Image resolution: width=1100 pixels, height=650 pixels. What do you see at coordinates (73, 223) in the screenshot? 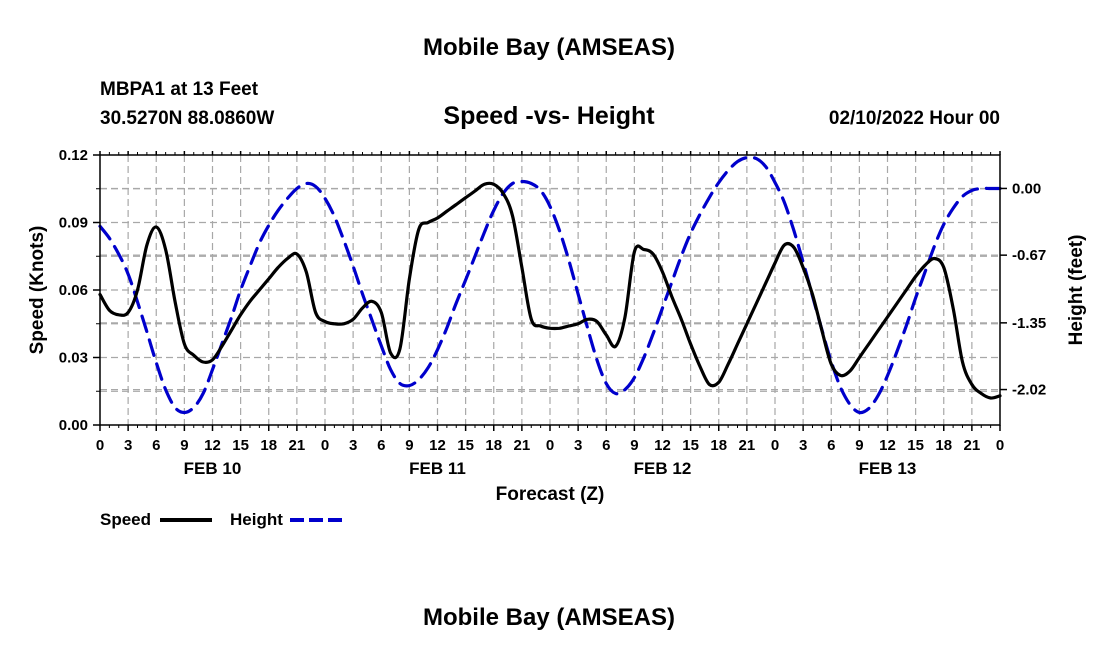
I see `y-tick-label: 0.09` at bounding box center [73, 223].